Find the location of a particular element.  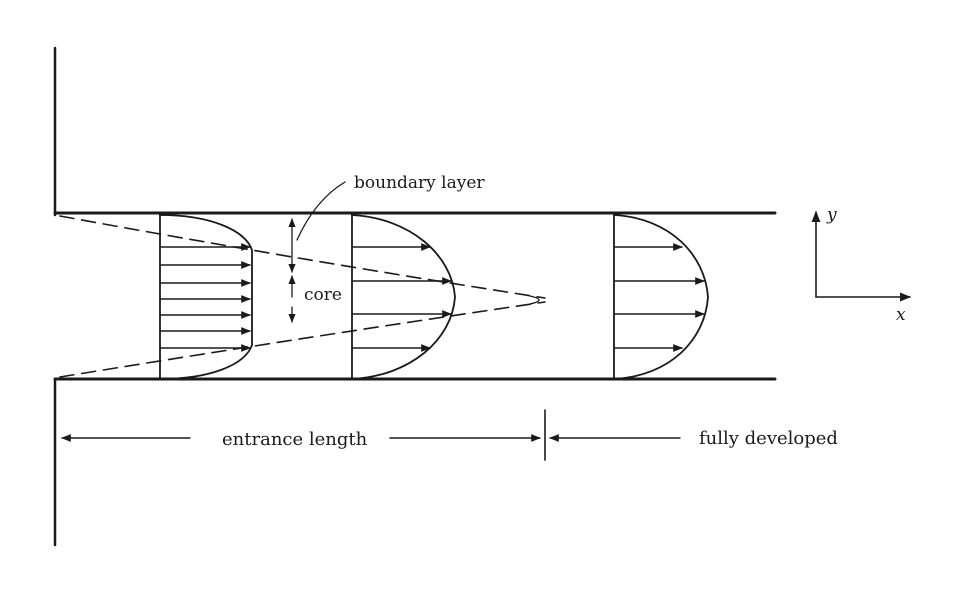

profile3-curve is located at coordinates (661, 297).